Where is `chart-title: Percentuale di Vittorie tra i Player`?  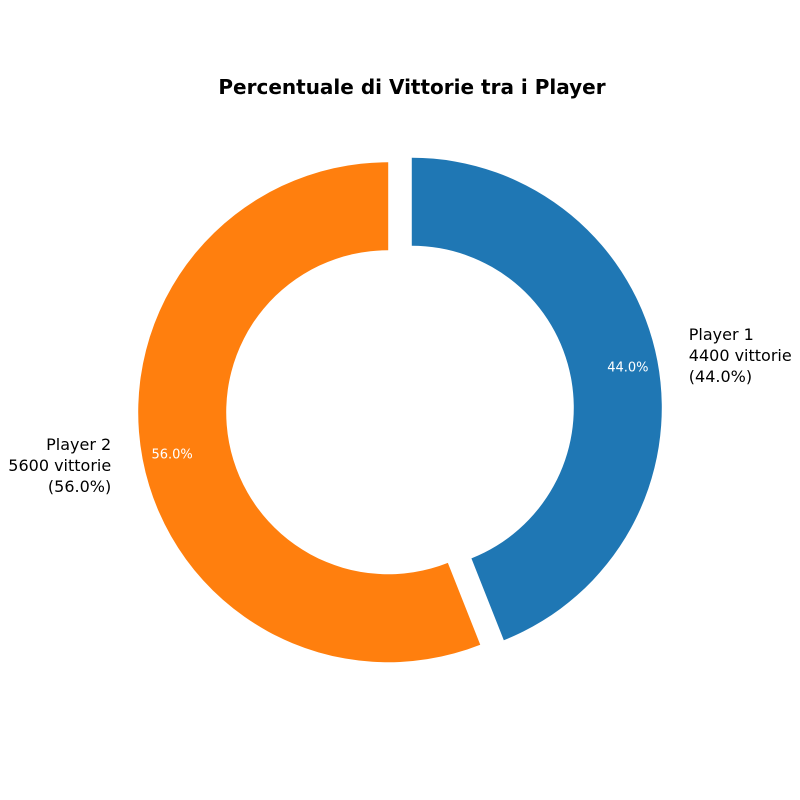 chart-title: Percentuale di Vittorie tra i Player is located at coordinates (411, 87).